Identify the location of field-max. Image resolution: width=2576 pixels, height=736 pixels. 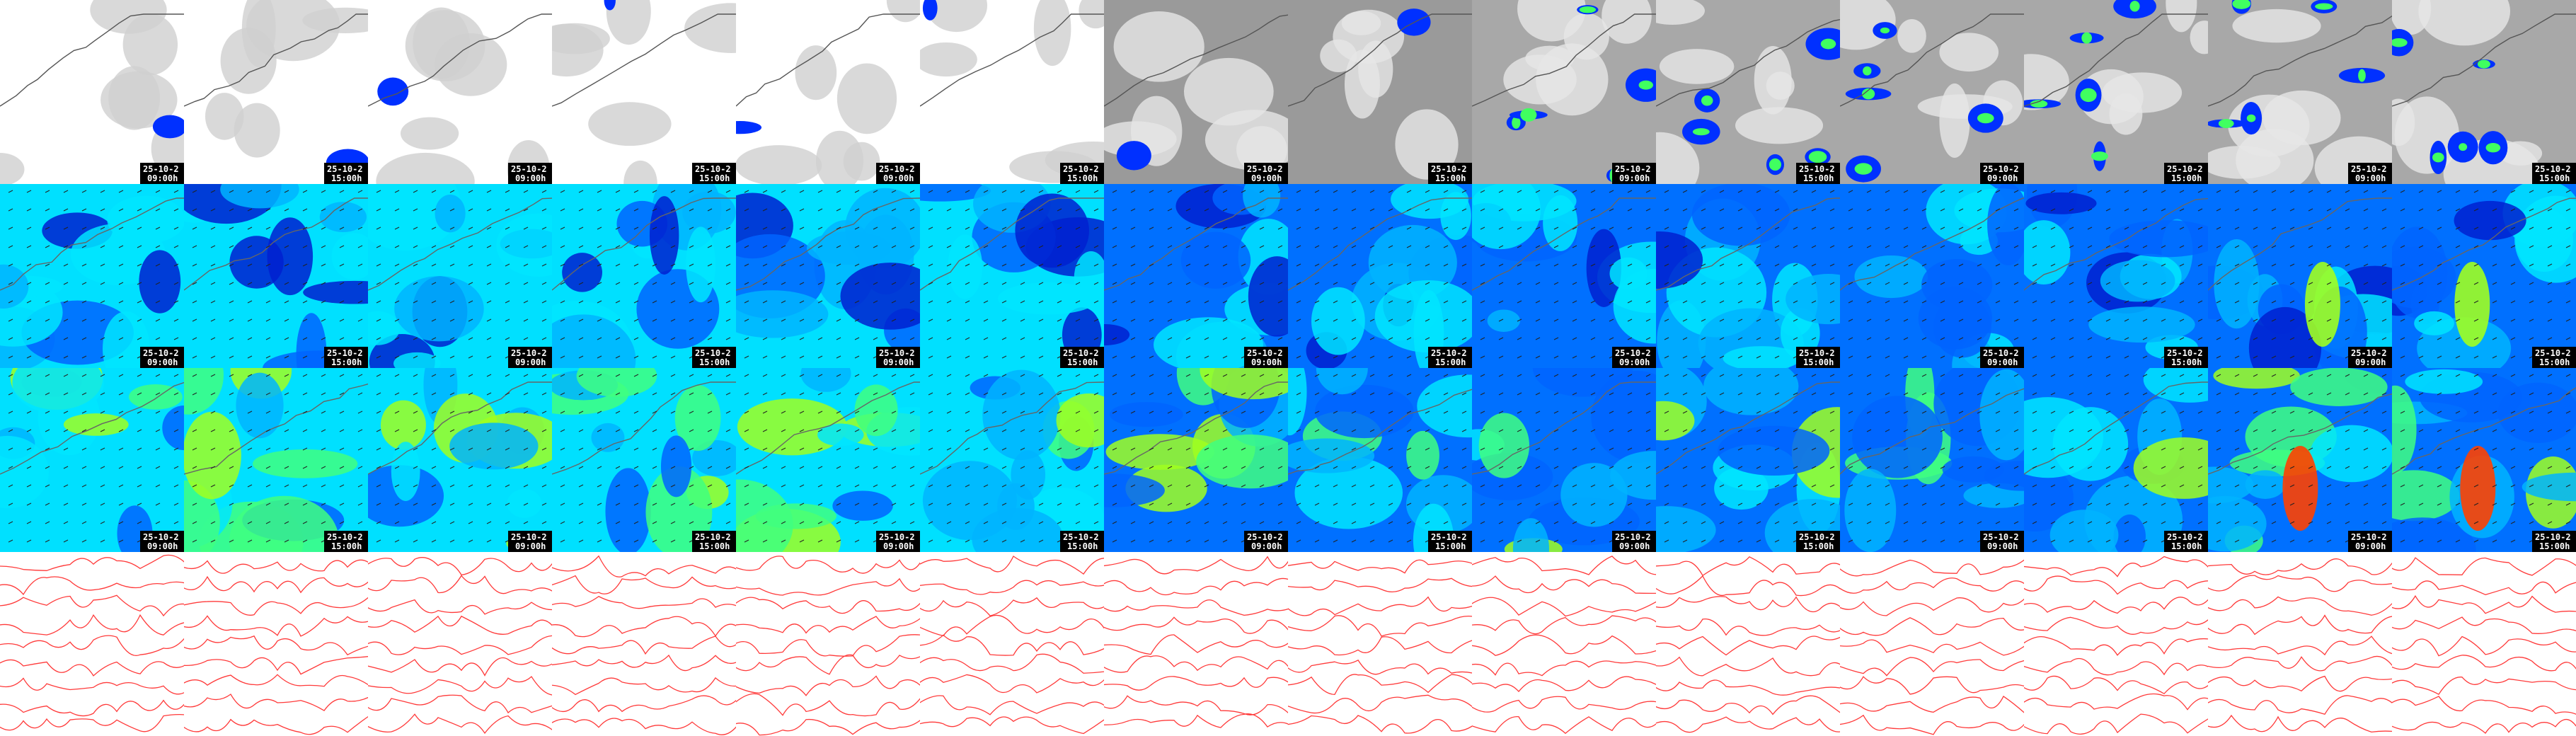
(2478, 489).